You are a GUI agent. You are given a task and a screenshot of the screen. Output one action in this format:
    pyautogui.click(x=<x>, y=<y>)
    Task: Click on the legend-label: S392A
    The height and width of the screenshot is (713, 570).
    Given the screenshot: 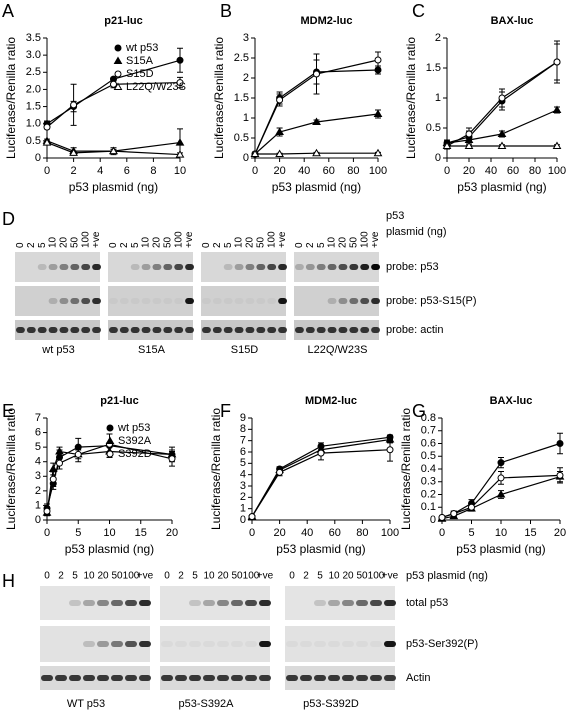 What is the action you would take?
    pyautogui.click(x=135, y=441)
    